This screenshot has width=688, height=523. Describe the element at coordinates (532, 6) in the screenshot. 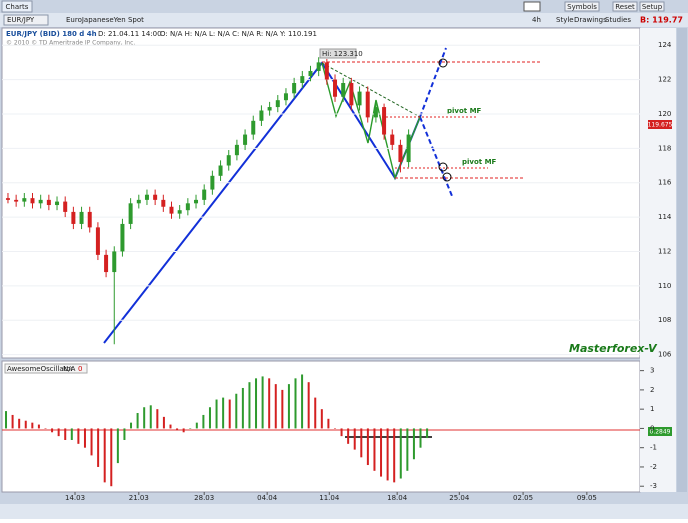

I see `search` at that location.